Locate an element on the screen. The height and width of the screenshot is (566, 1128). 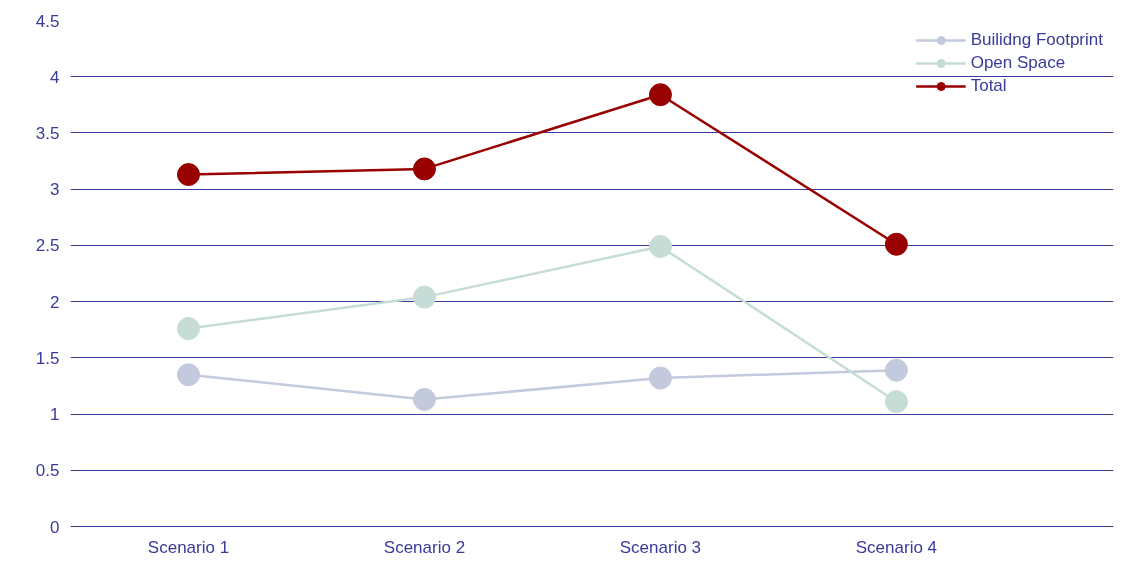
y-tick-label: 3 is located at coordinates (55, 190).